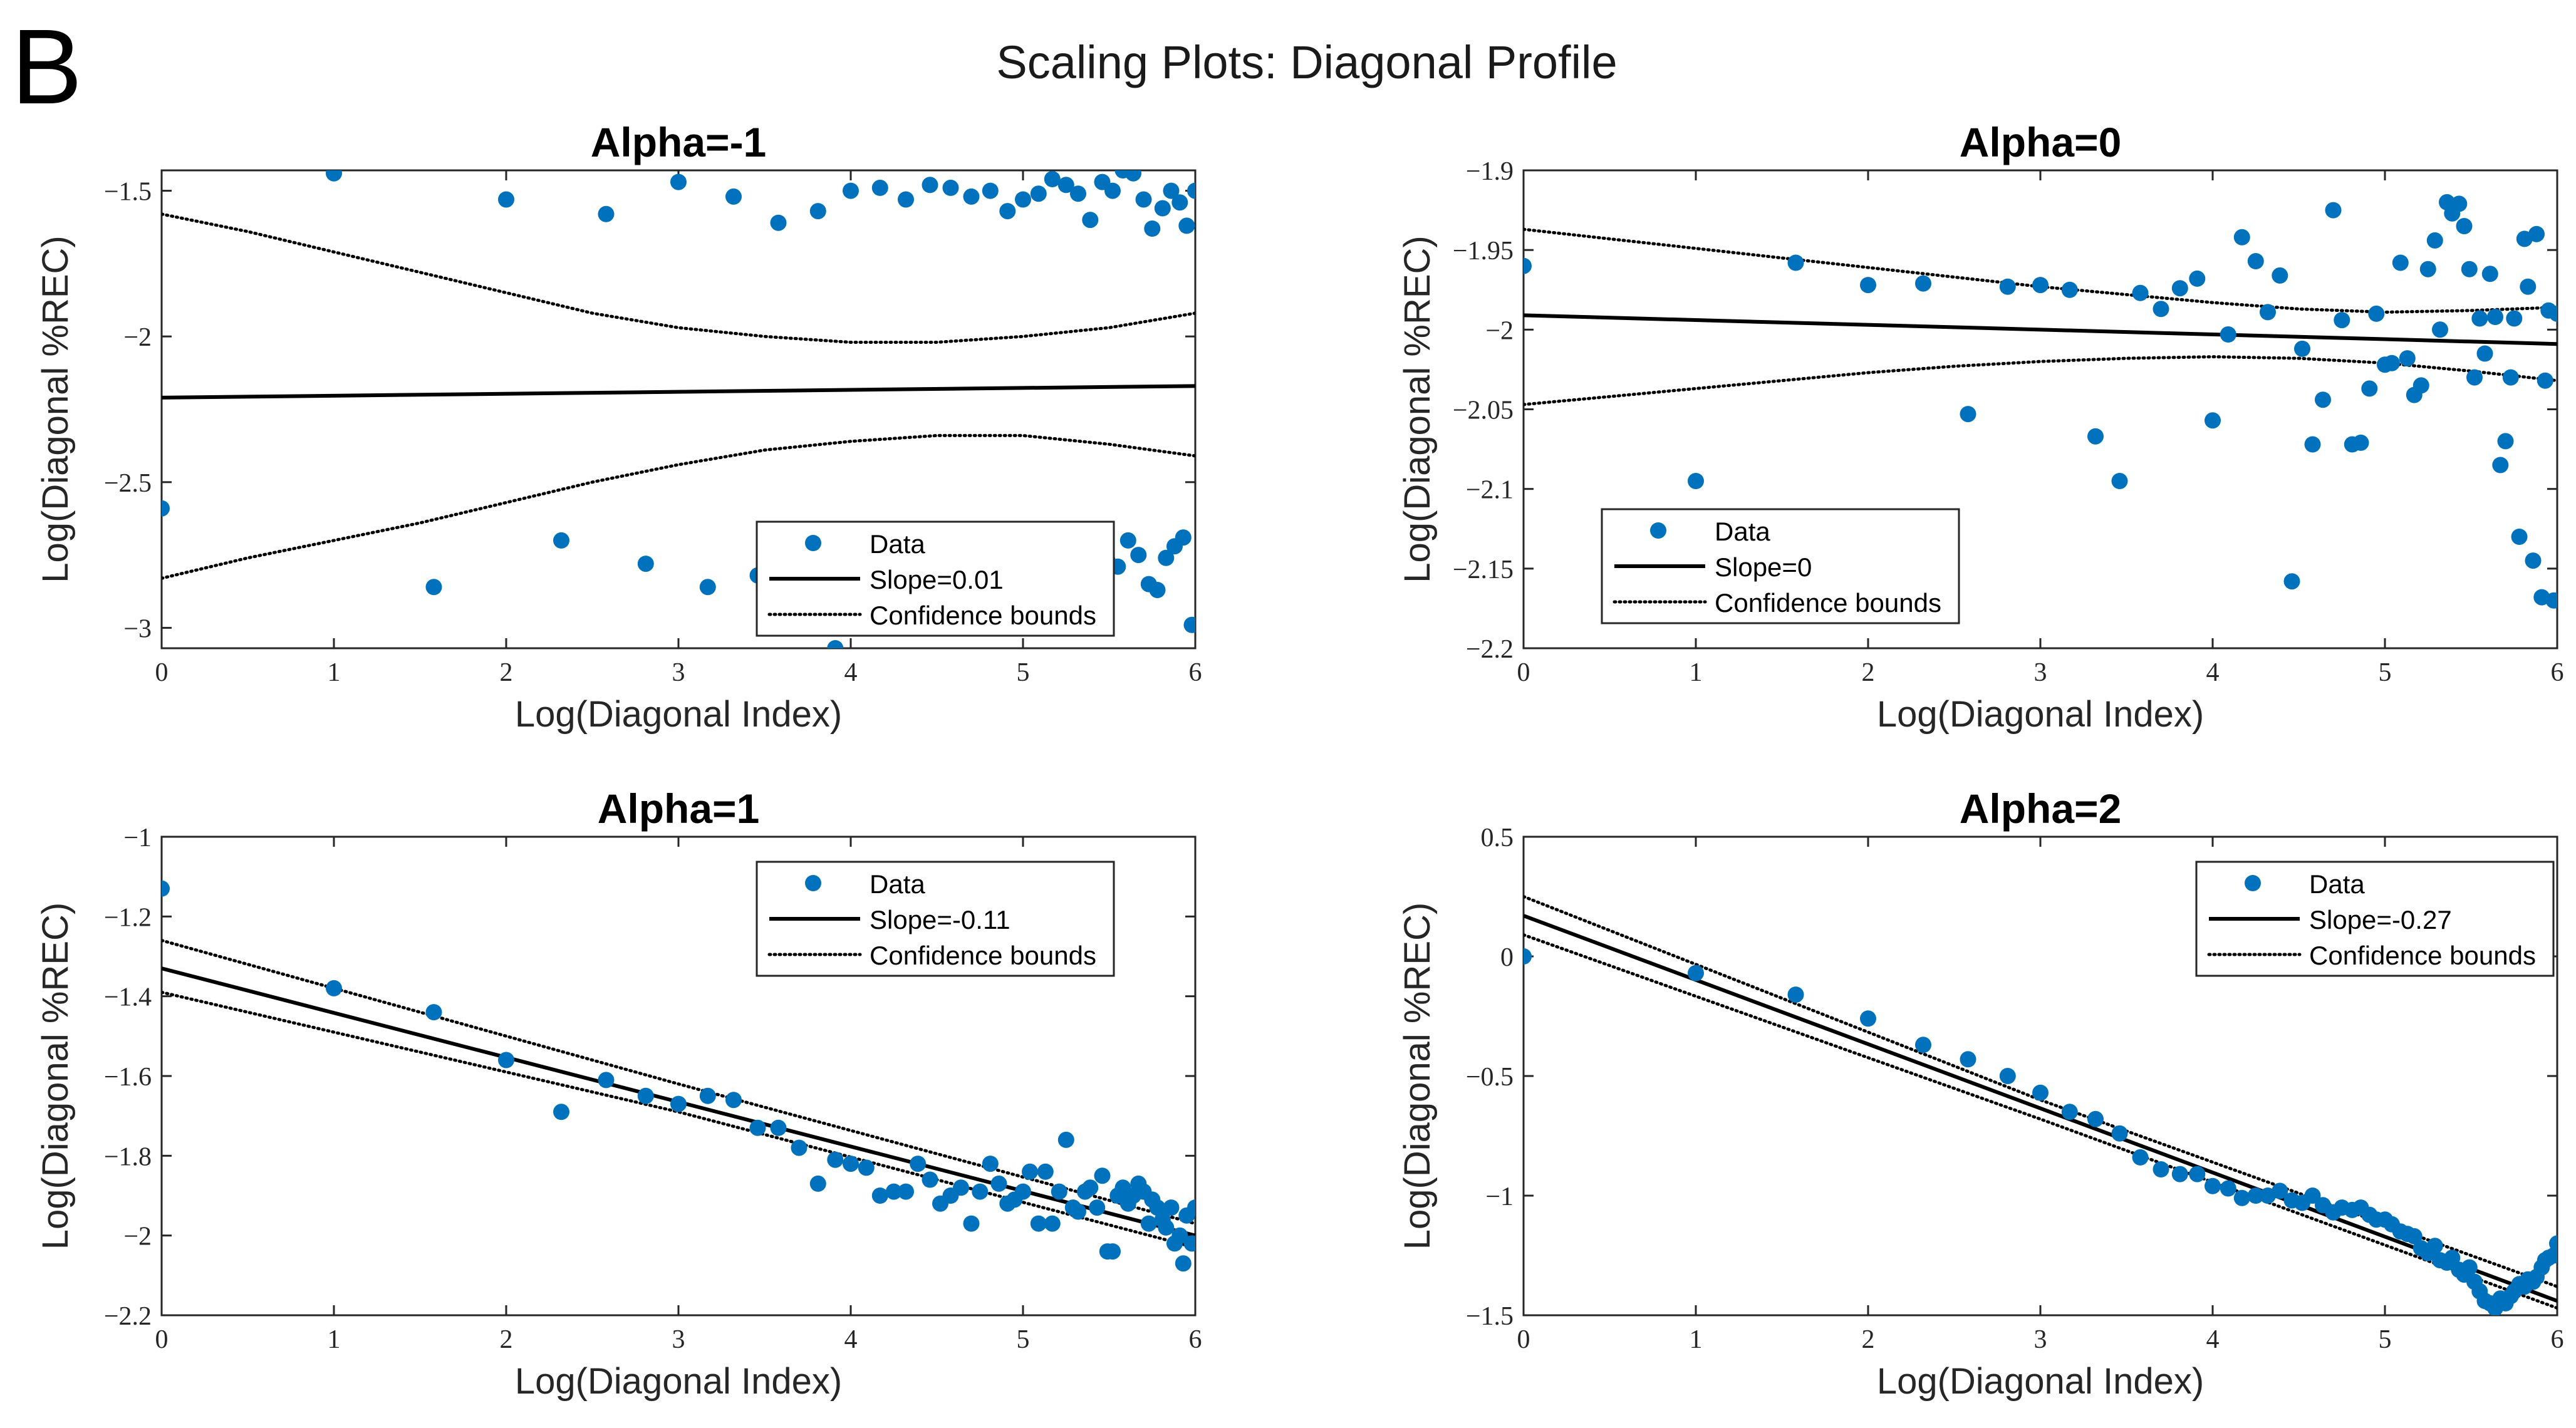 This screenshot has height=1428, width=2576. Describe the element at coordinates (1195, 1339) in the screenshot. I see `x-tick-label: 6` at that location.